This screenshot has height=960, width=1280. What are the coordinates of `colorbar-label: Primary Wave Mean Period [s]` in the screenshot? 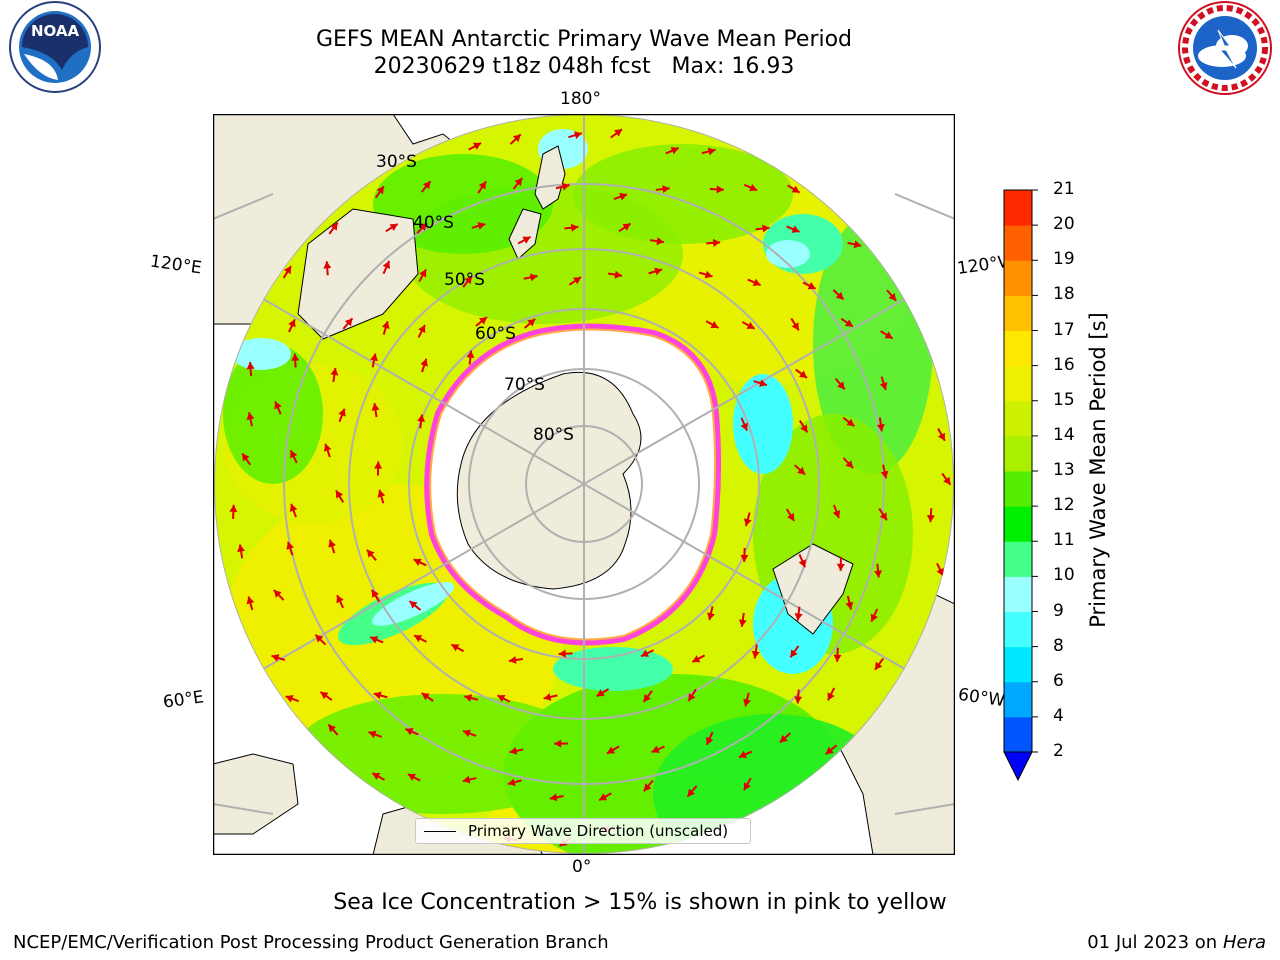 It's located at (1098, 470).